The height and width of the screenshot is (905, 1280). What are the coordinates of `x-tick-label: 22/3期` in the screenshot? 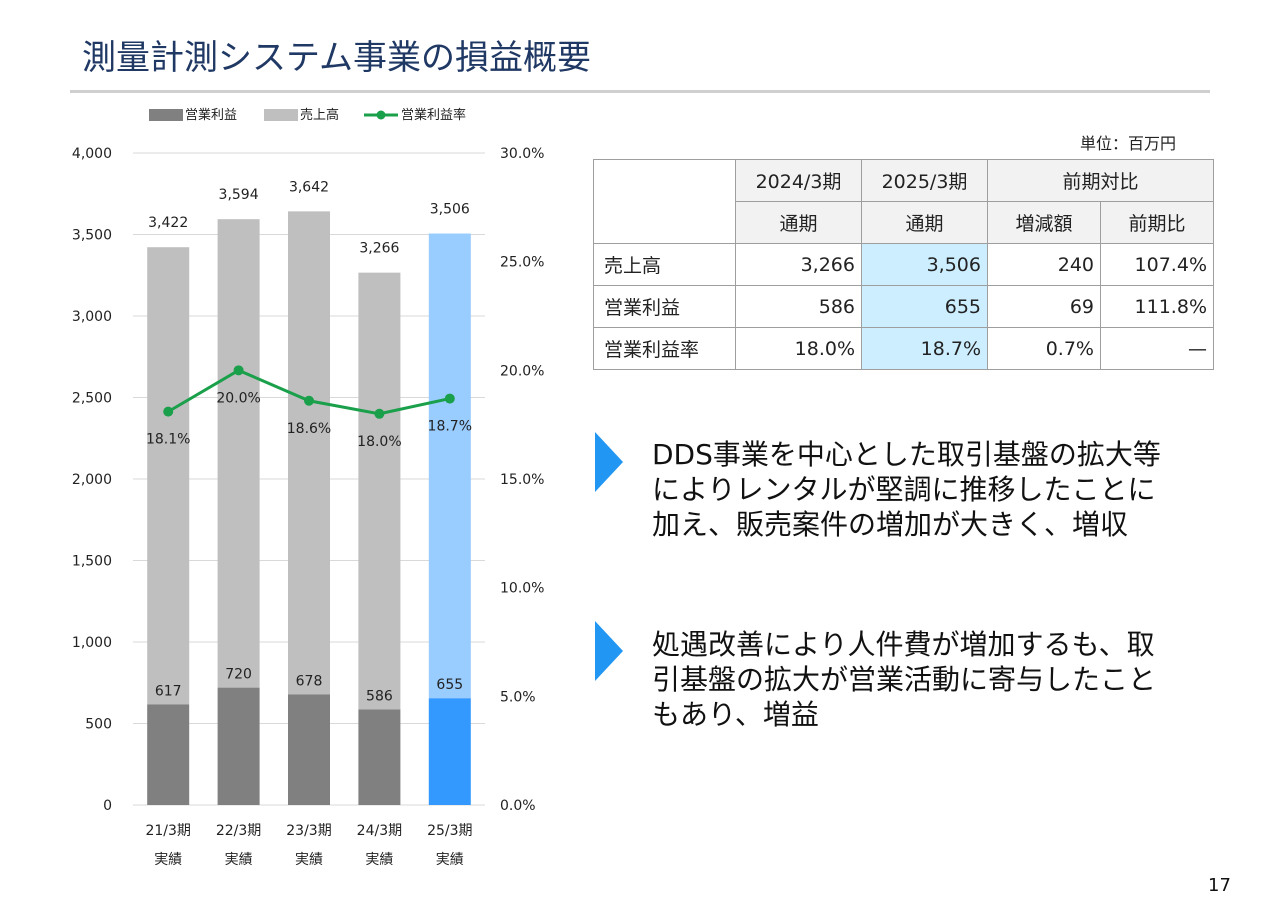 It's located at (238, 831).